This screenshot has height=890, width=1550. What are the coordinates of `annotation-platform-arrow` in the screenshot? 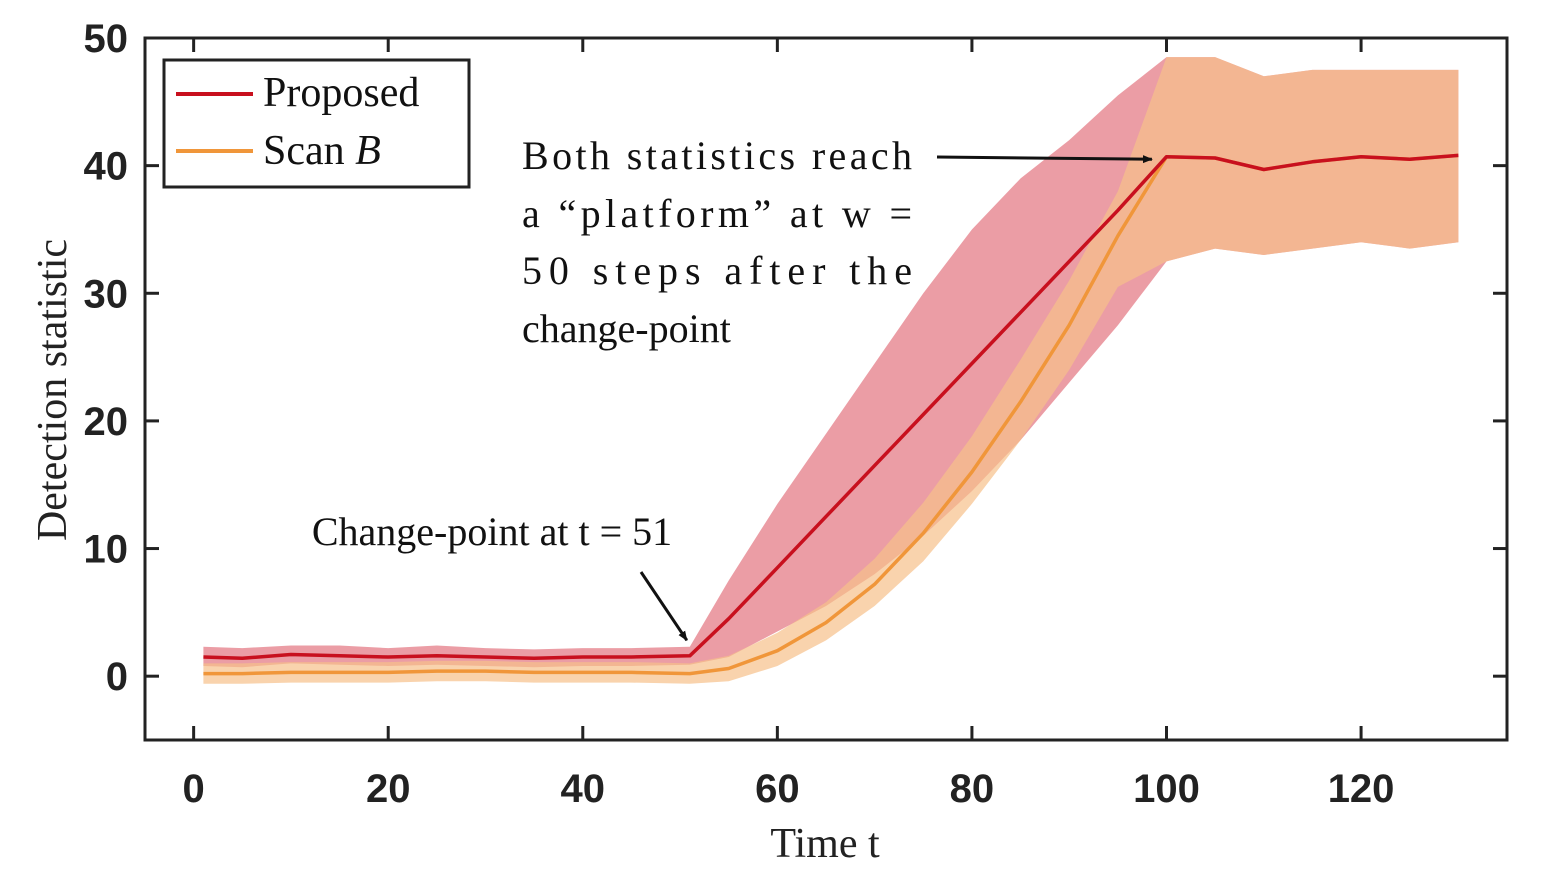 It's located at (1044, 159).